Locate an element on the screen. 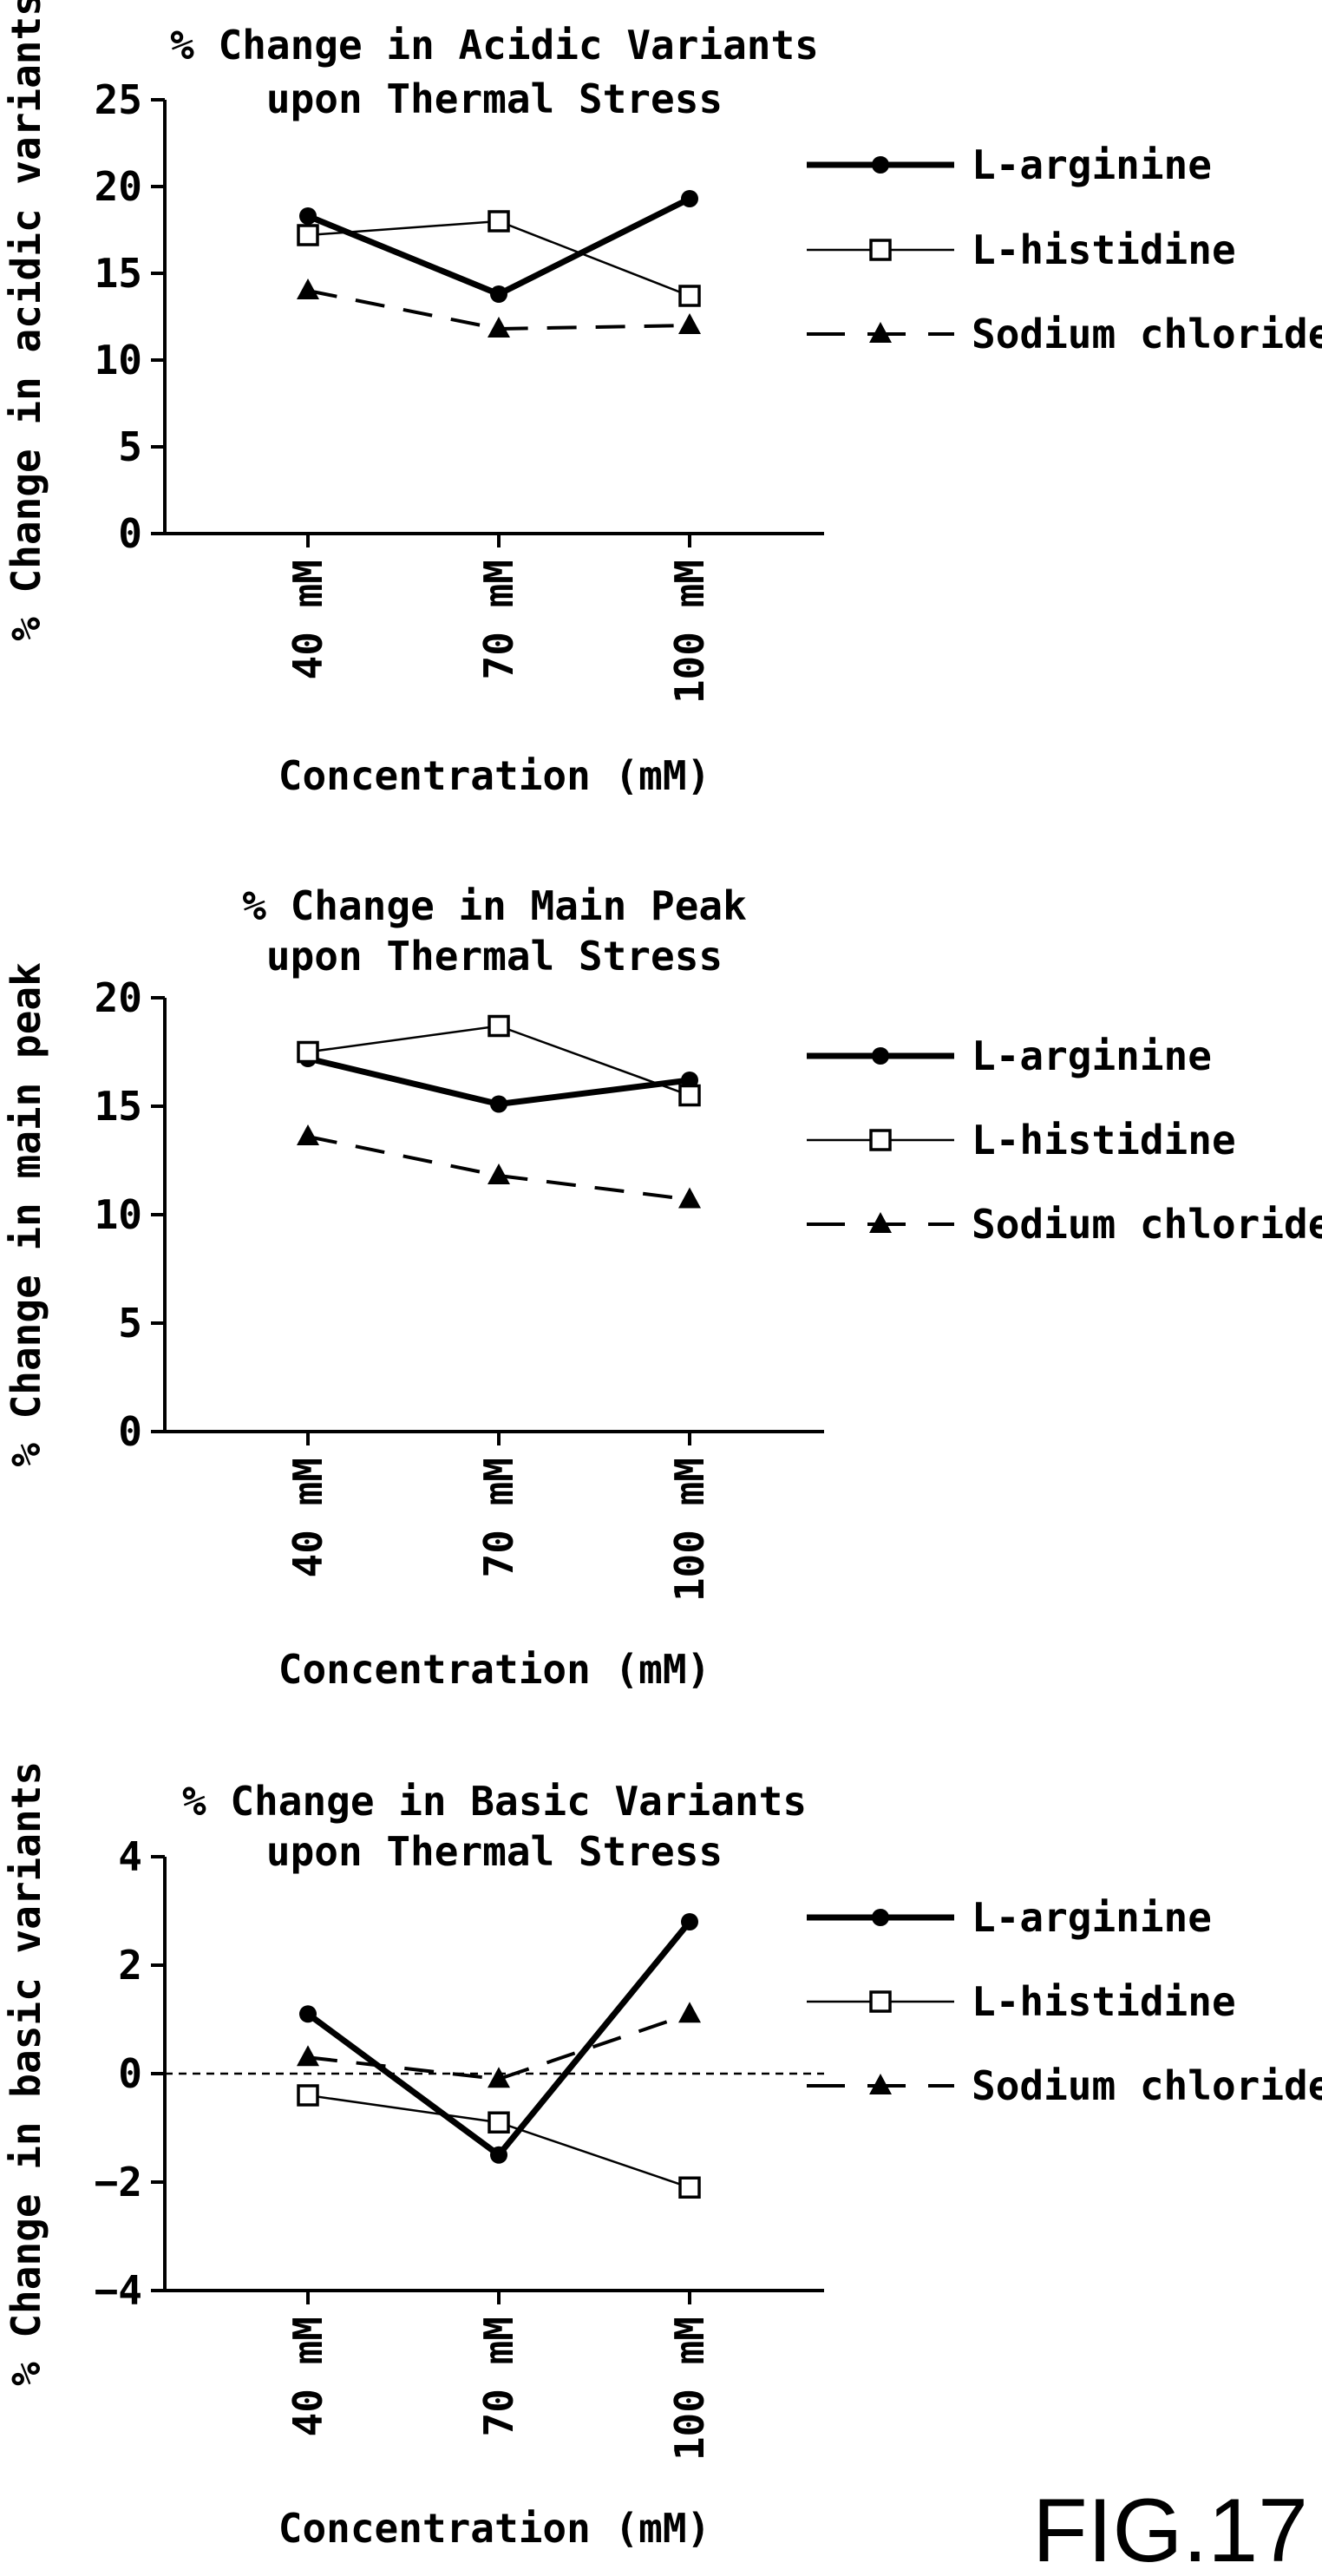  figure-label: FIG.17 is located at coordinates (1170, 2528).